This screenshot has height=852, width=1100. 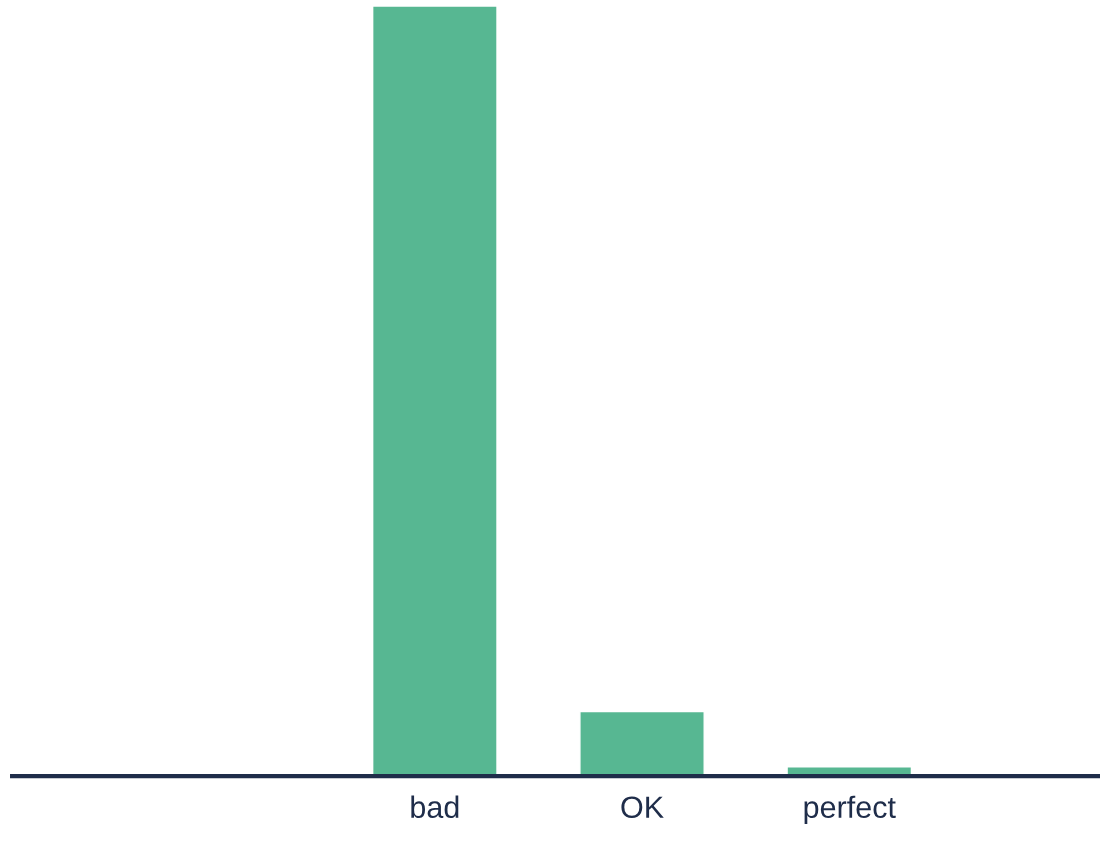 What do you see at coordinates (435, 807) in the screenshot?
I see `x-tick-label: bad` at bounding box center [435, 807].